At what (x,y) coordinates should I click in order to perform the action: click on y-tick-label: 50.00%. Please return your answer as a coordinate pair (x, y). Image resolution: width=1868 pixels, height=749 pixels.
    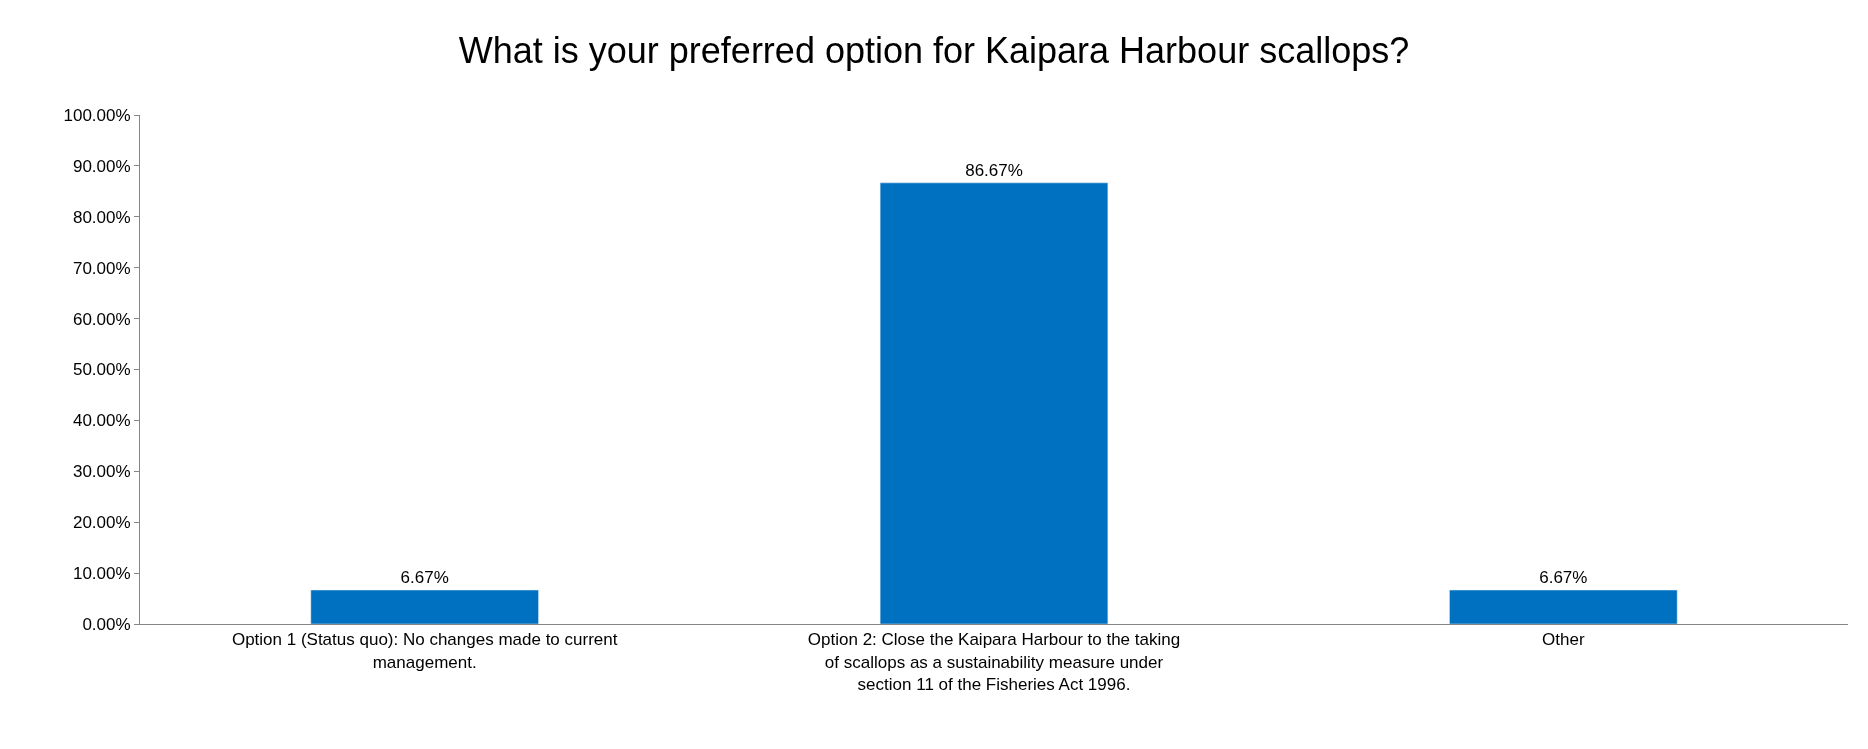
    Looking at the image, I should click on (101, 370).